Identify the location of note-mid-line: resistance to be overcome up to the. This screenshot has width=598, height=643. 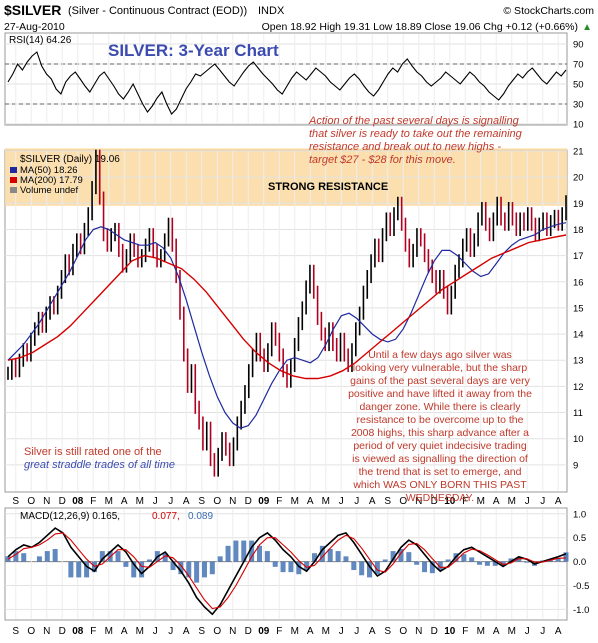
(440, 420).